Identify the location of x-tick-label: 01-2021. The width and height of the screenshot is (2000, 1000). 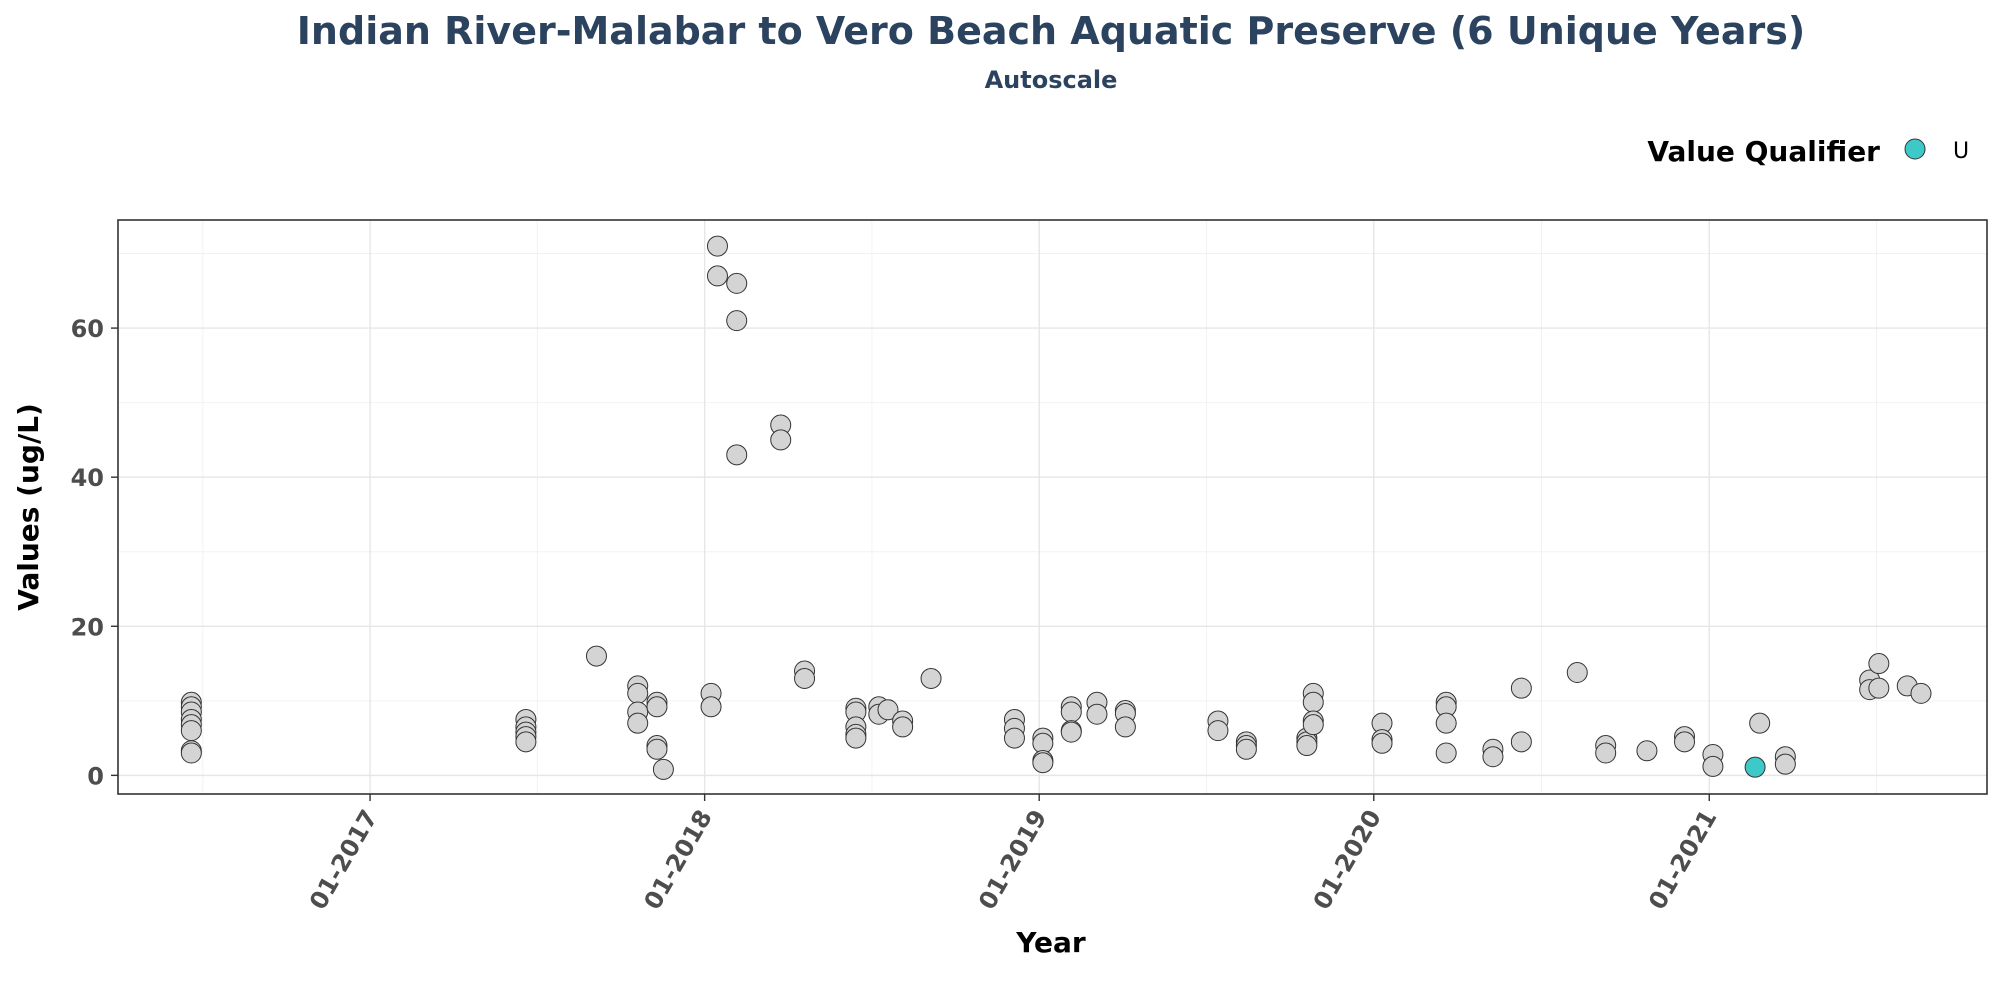
(1682, 859).